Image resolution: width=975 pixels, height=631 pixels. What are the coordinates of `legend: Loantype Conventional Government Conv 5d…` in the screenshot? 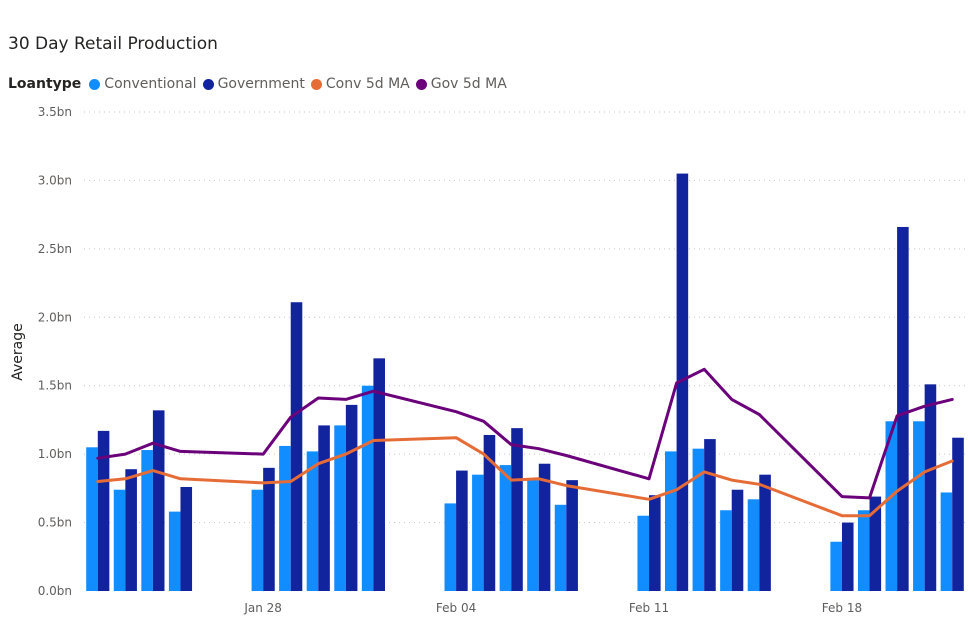 It's located at (260, 84).